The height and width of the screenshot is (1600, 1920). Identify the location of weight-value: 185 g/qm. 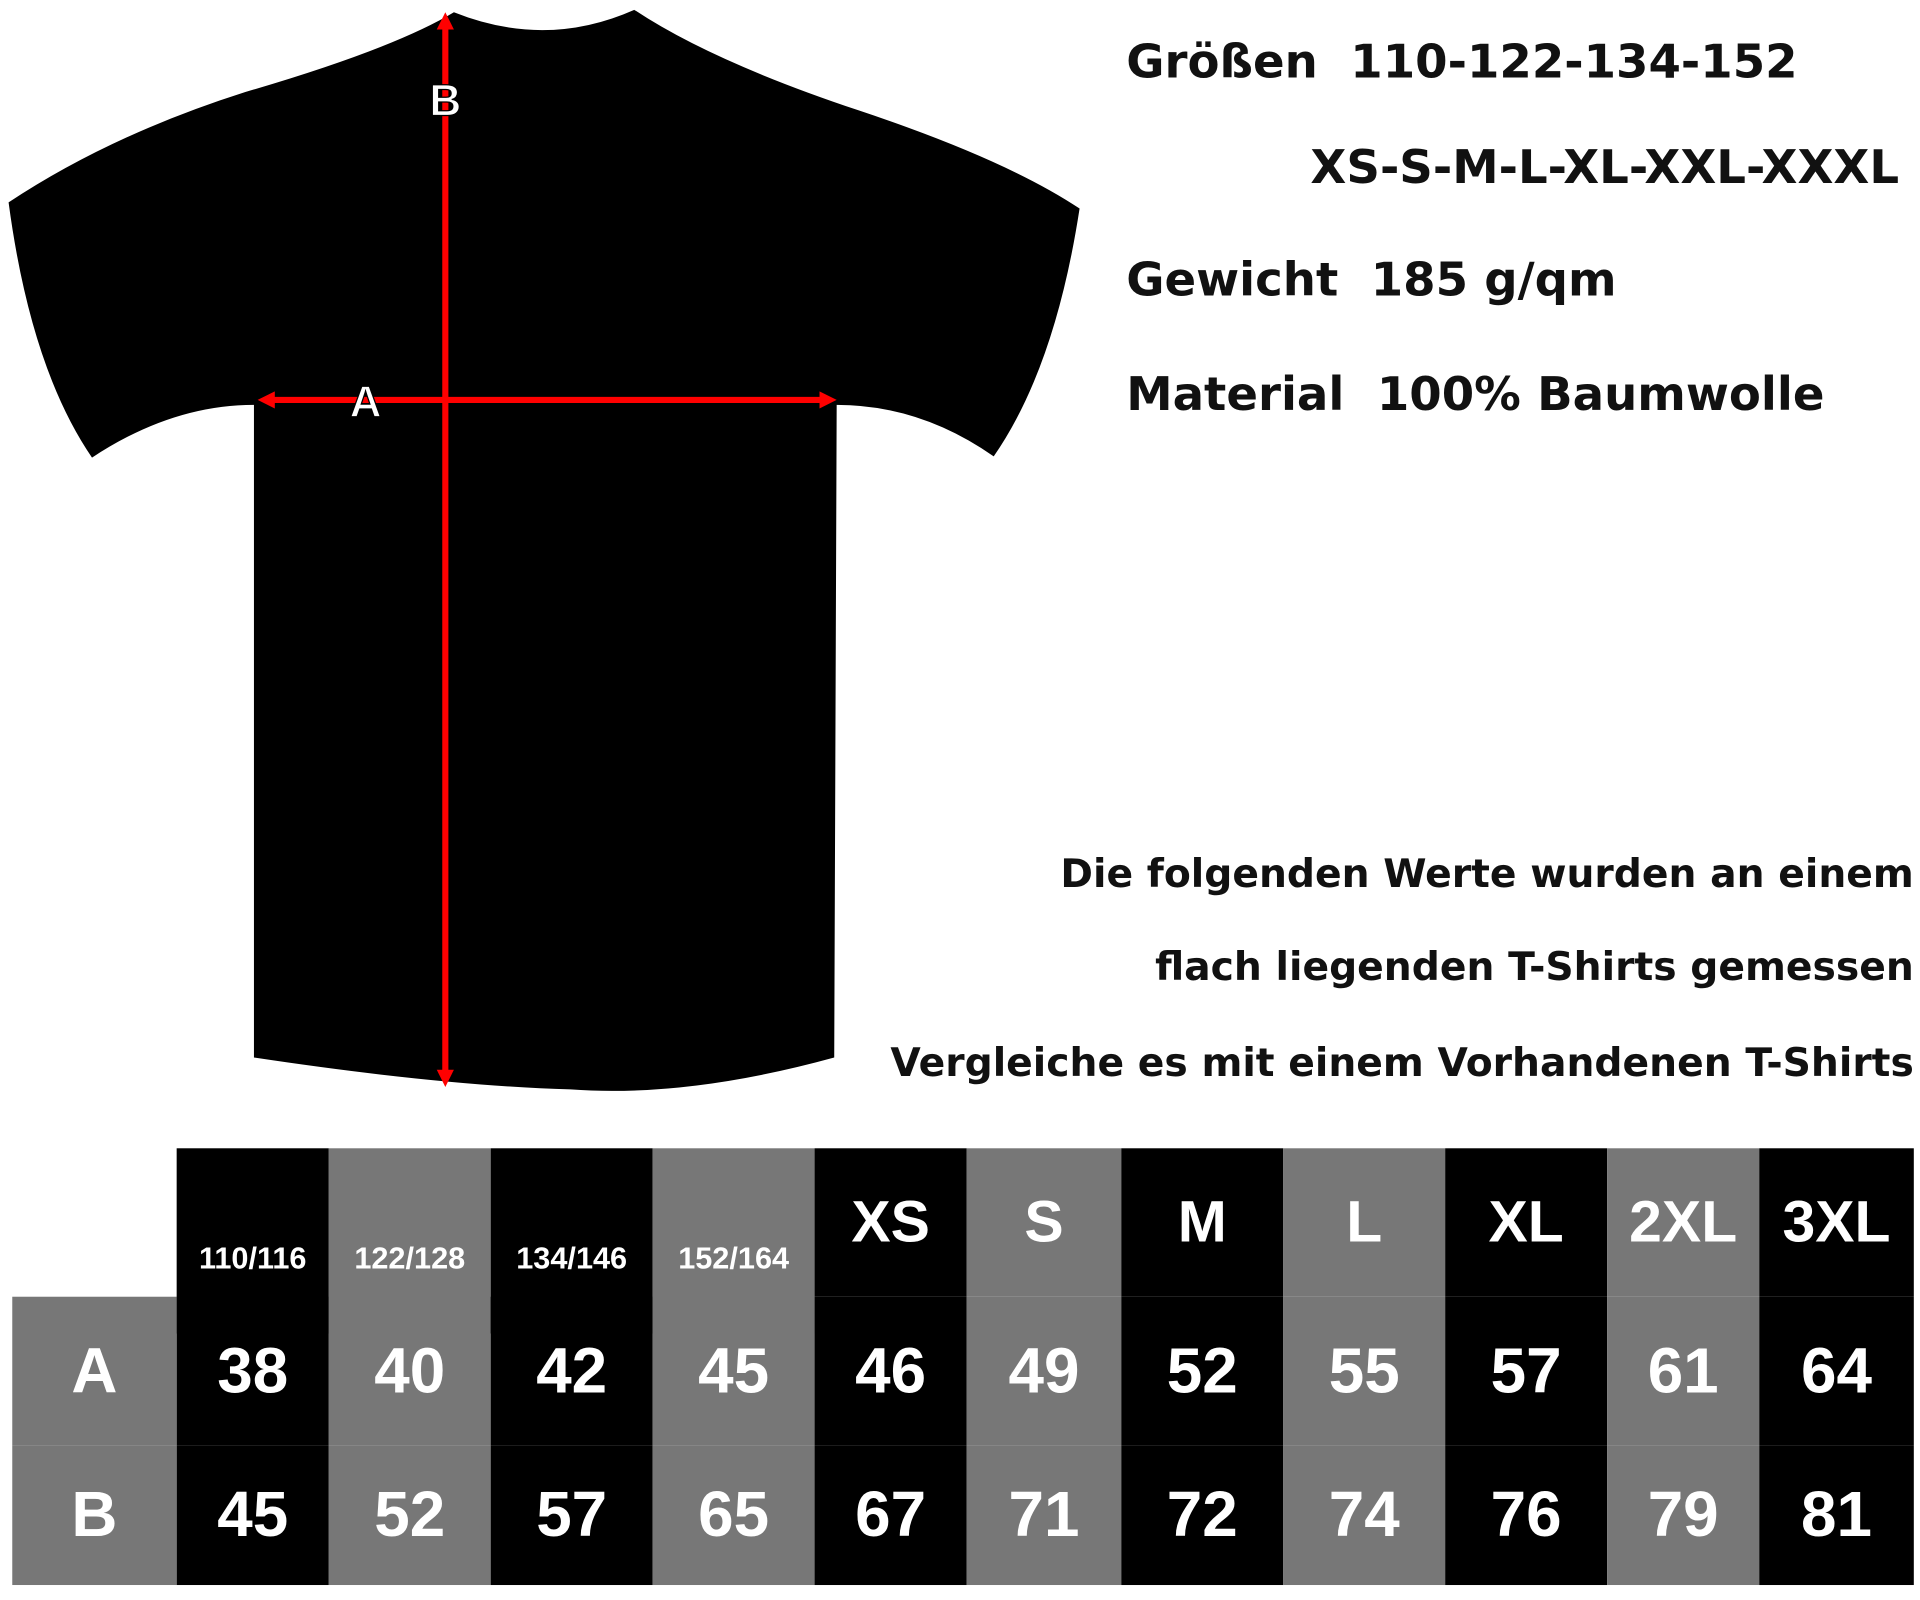
(1493, 279).